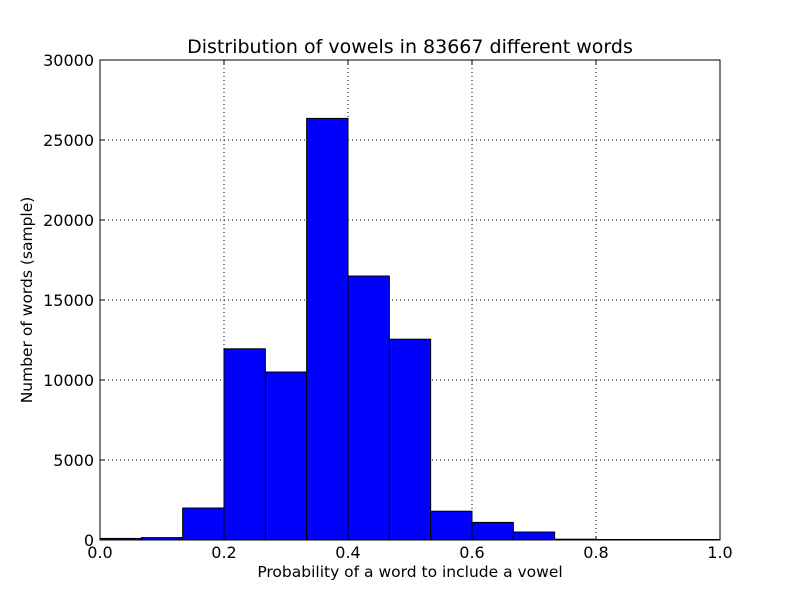 Image resolution: width=800 pixels, height=600 pixels. What do you see at coordinates (99, 552) in the screenshot?
I see `x-tick-label: 0.0` at bounding box center [99, 552].